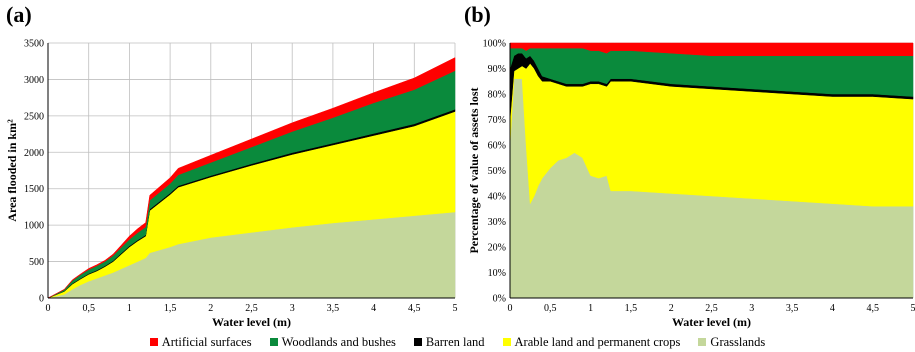 This screenshot has width=915, height=352. Describe the element at coordinates (494, 44) in the screenshot. I see `chart2-y-tick-label: 100%` at that location.